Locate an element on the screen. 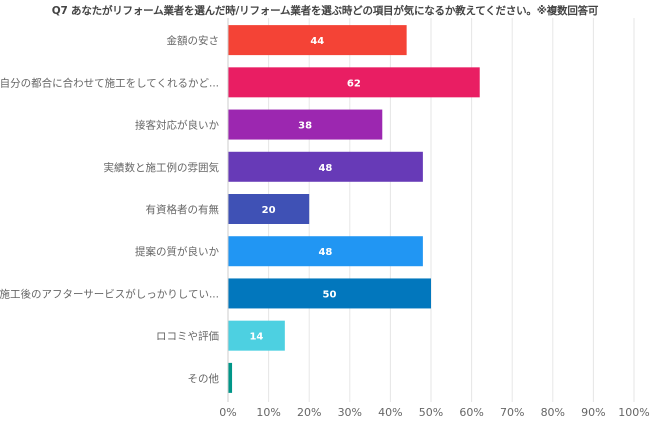 The height and width of the screenshot is (426, 650). x-axis-ticks: 0% 10% 20% 30% 40% 50% 60% 70% 80% 90% 100% is located at coordinates (434, 412).